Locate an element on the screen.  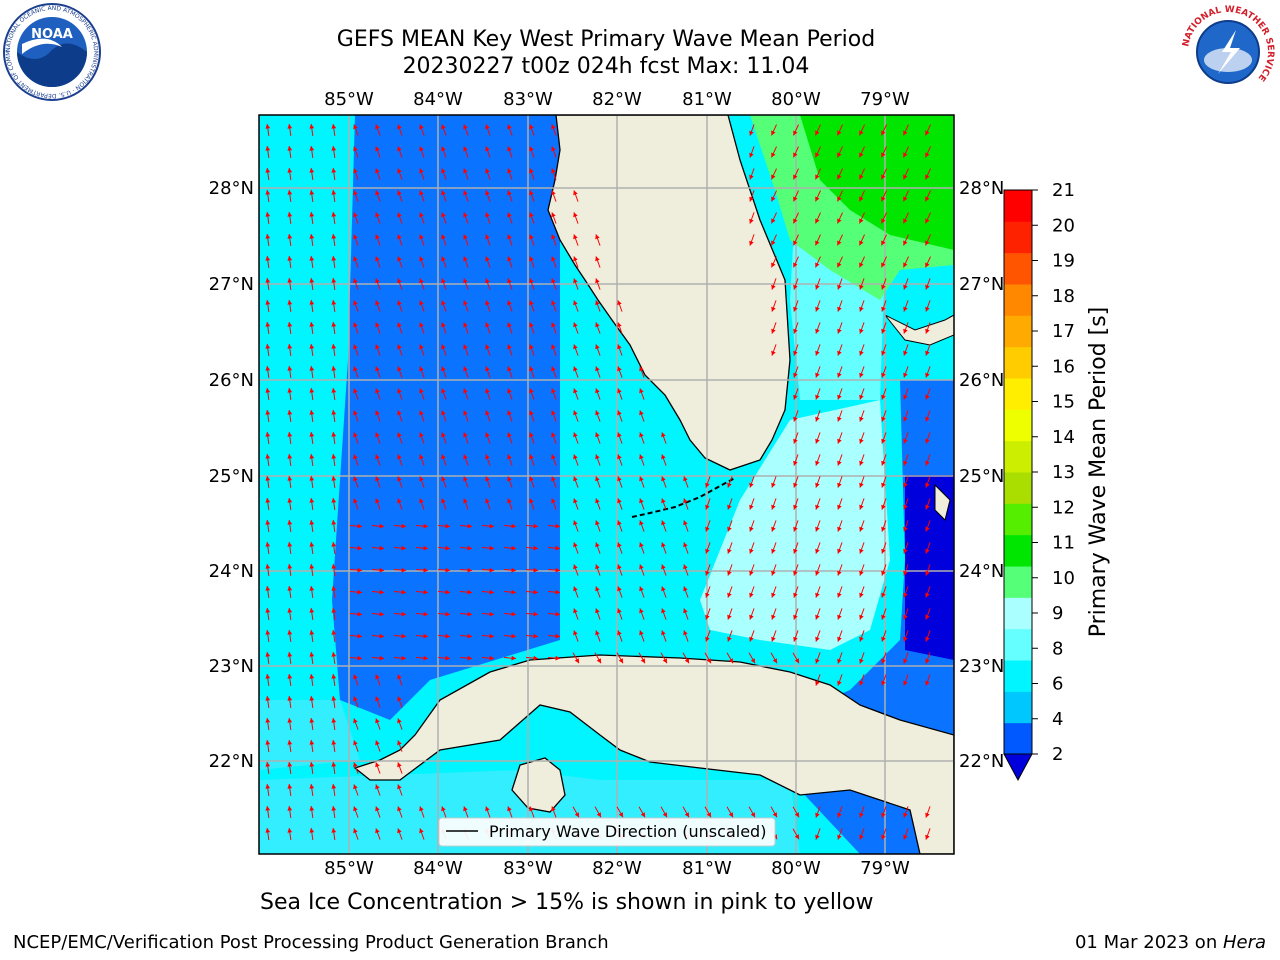
colorbar-tick-label: 12 is located at coordinates (1063, 507).